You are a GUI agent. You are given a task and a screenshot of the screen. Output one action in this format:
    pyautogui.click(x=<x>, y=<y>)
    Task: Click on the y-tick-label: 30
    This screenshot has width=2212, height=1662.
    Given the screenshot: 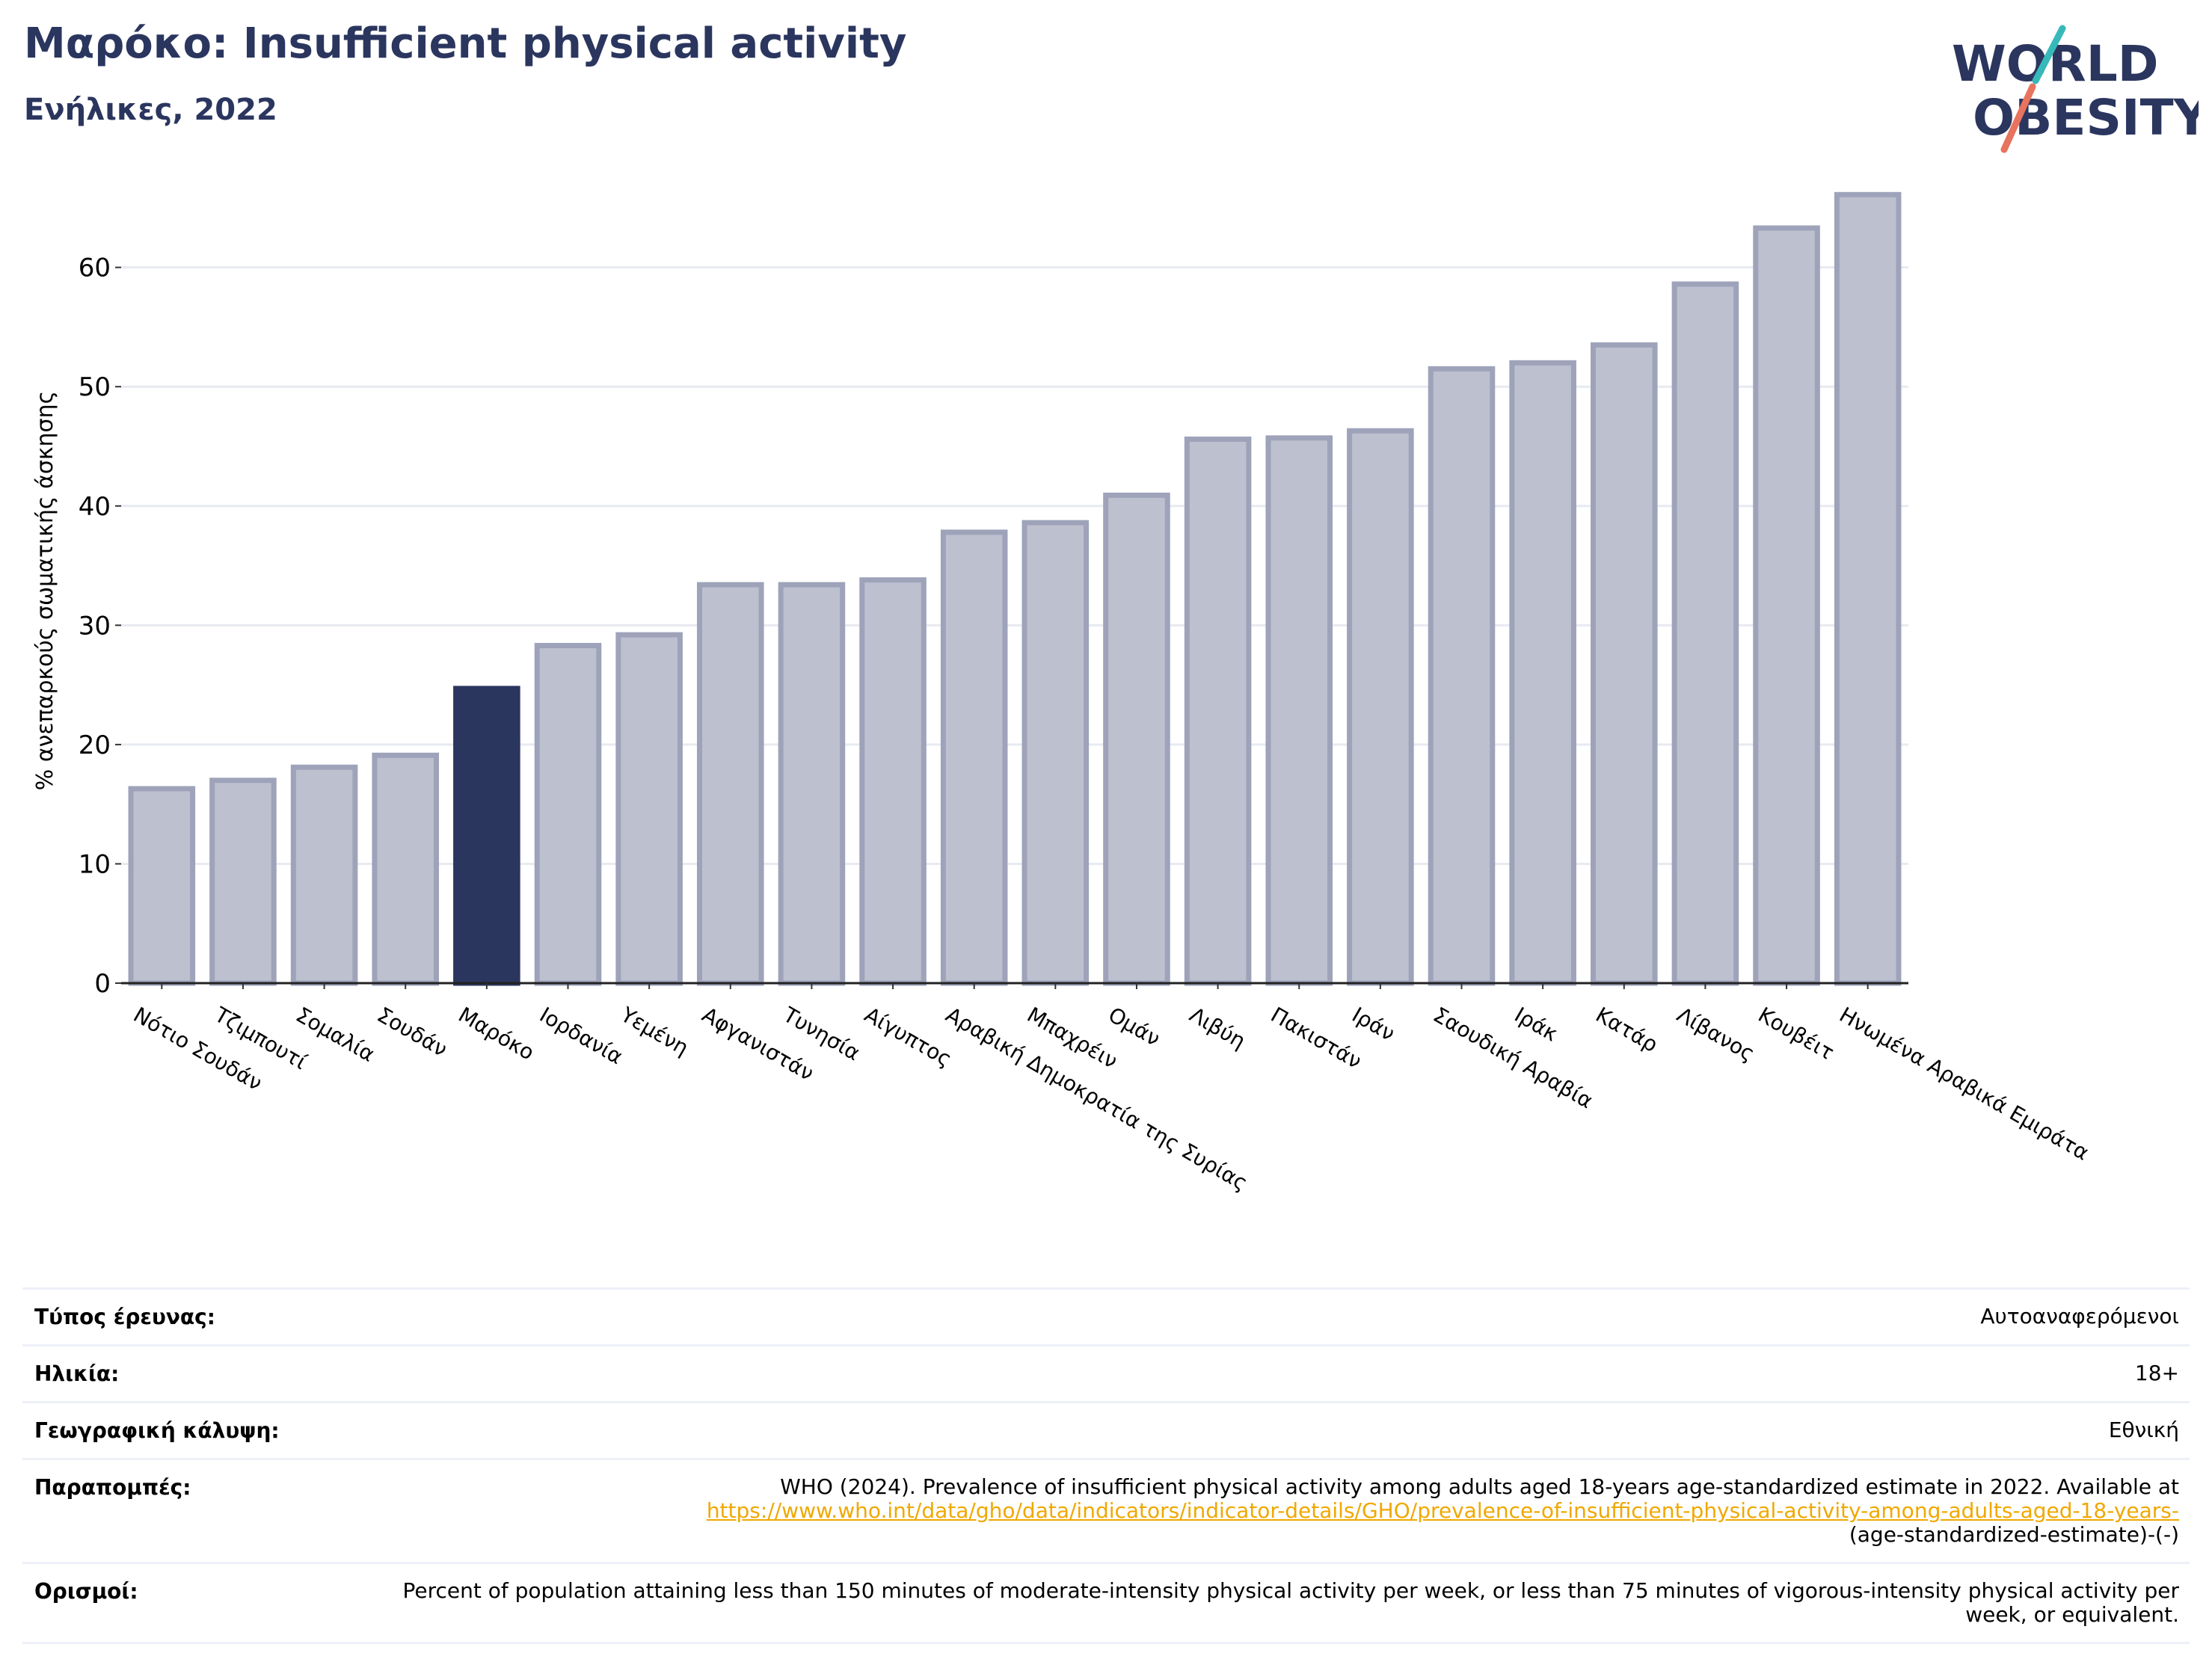 What is the action you would take?
    pyautogui.click(x=95, y=626)
    